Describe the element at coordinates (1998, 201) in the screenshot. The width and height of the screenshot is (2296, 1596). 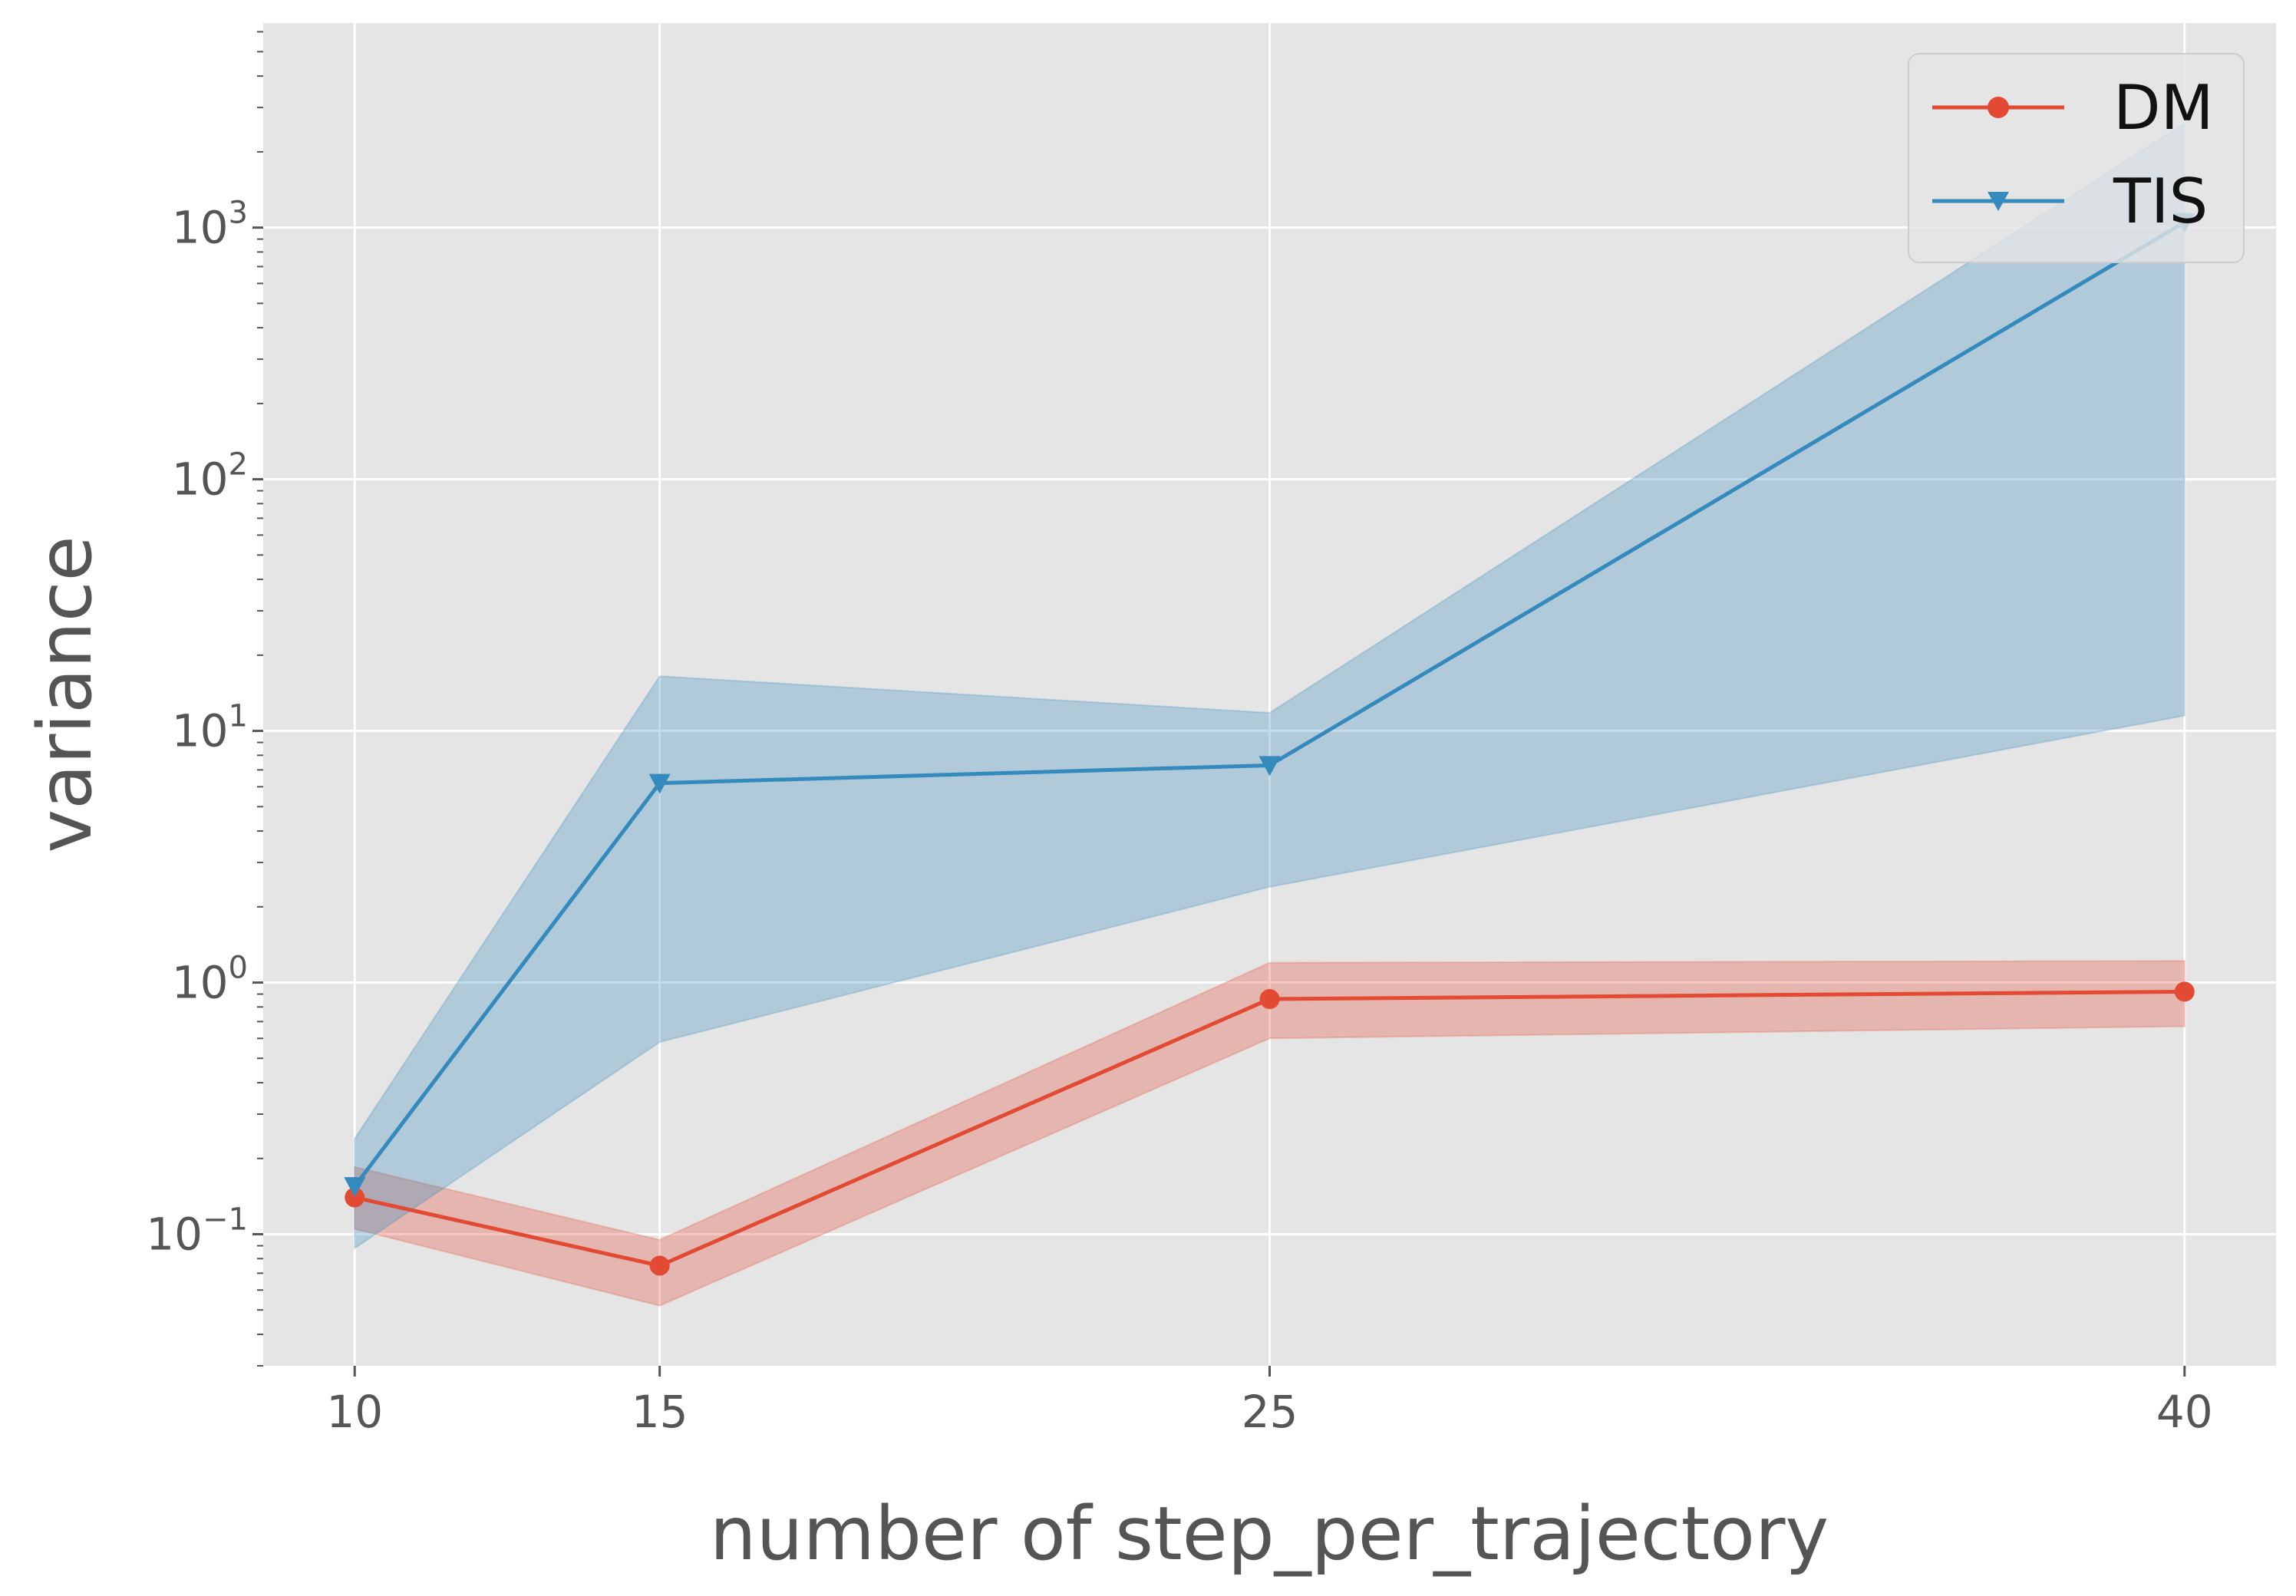
I see `legend-tis-marker` at that location.